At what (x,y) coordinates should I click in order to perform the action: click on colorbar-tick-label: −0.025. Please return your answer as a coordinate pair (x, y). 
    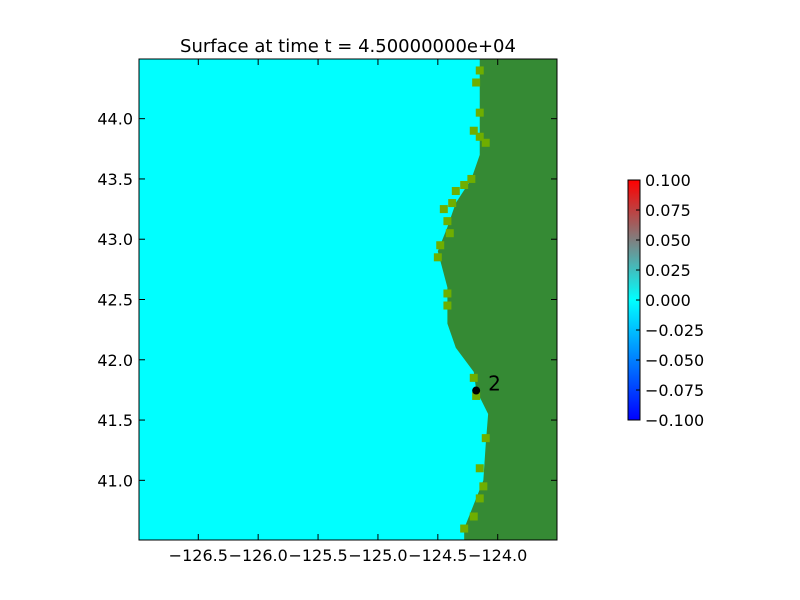
    Looking at the image, I should click on (674, 330).